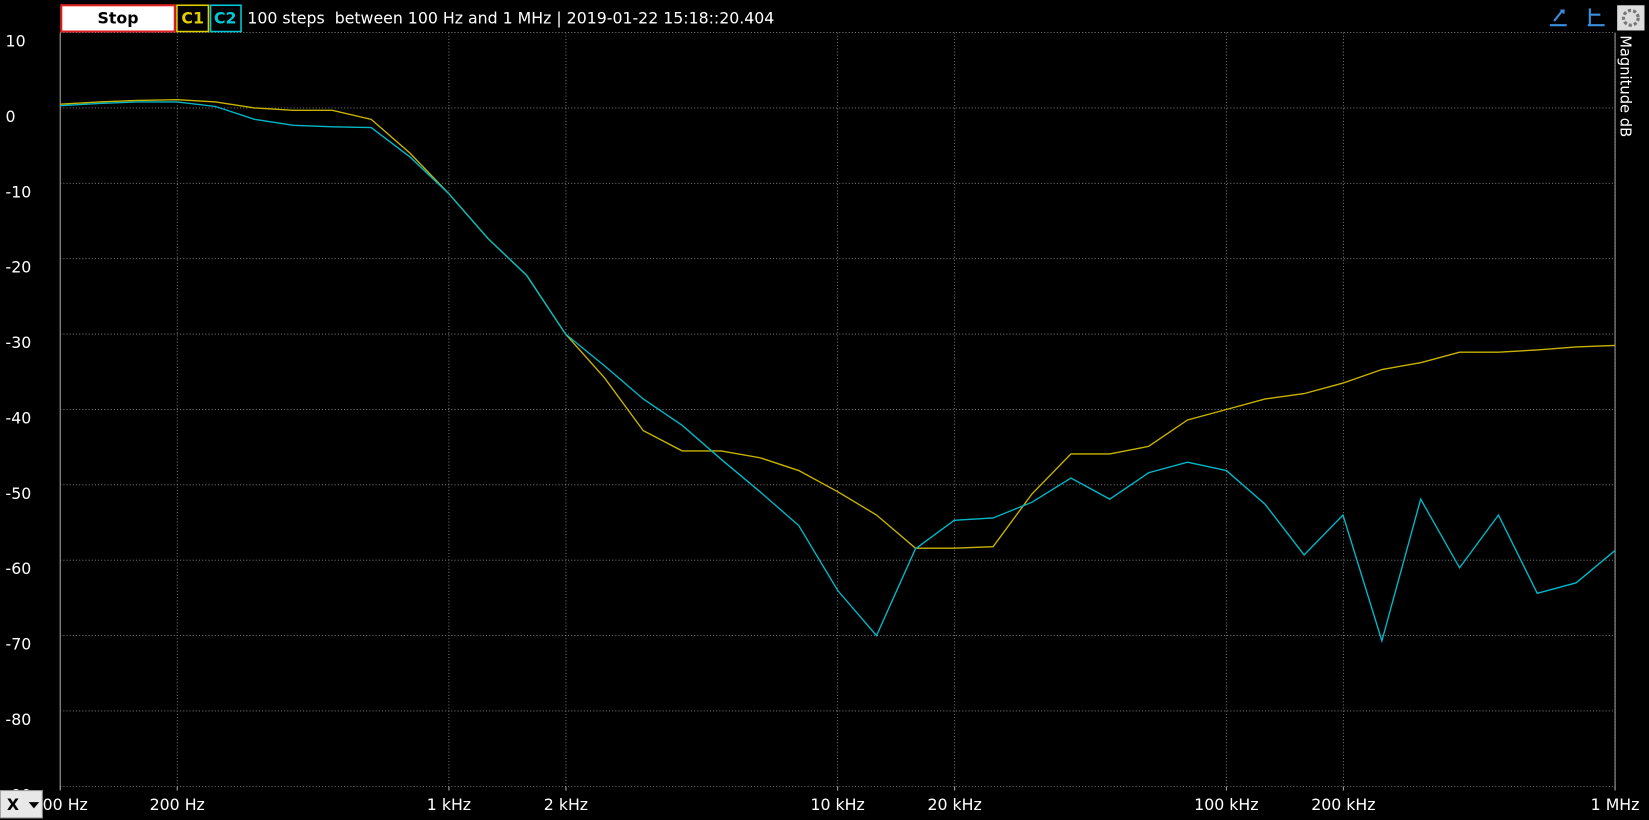  What do you see at coordinates (1226, 804) in the screenshot?
I see `x-tick-label: 100 kHz` at bounding box center [1226, 804].